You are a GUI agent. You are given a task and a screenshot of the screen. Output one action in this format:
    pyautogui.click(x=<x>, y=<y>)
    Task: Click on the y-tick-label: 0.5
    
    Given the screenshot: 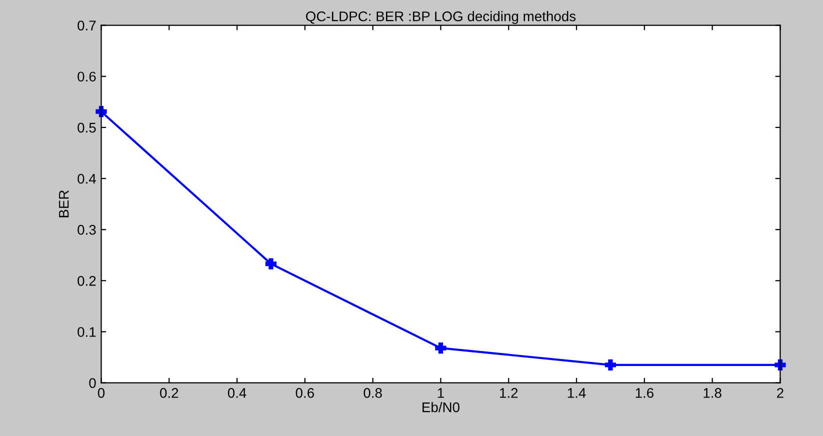 What is the action you would take?
    pyautogui.click(x=87, y=127)
    